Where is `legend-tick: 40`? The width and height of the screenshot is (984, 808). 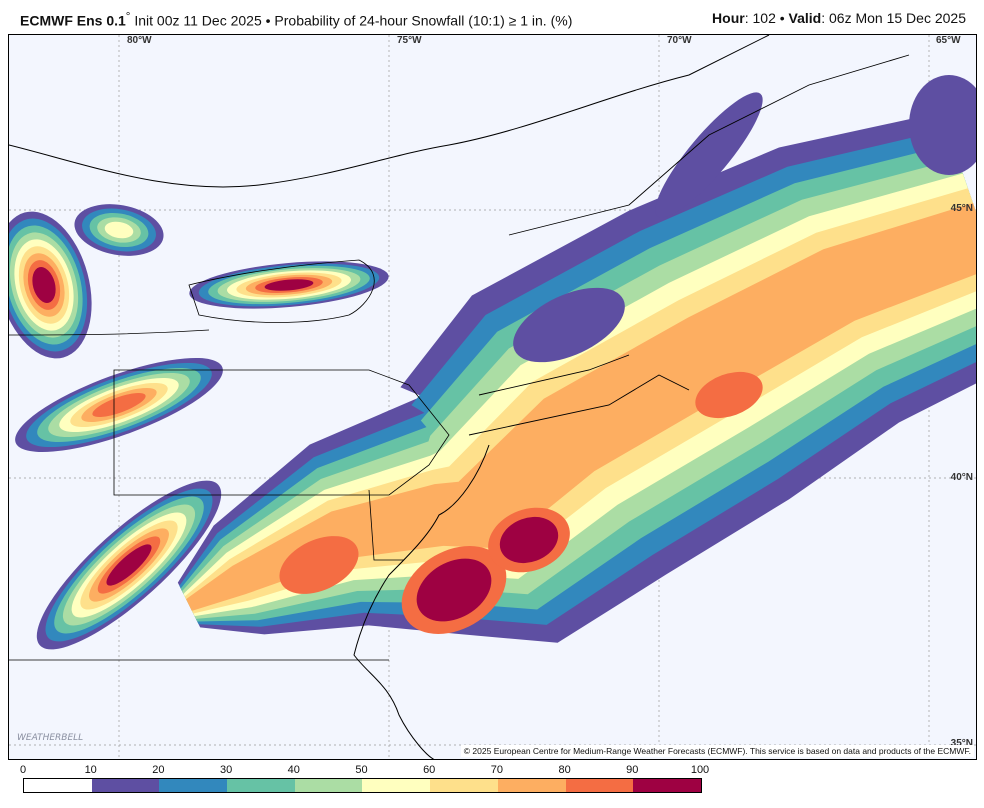 legend-tick: 40 is located at coordinates (293, 770).